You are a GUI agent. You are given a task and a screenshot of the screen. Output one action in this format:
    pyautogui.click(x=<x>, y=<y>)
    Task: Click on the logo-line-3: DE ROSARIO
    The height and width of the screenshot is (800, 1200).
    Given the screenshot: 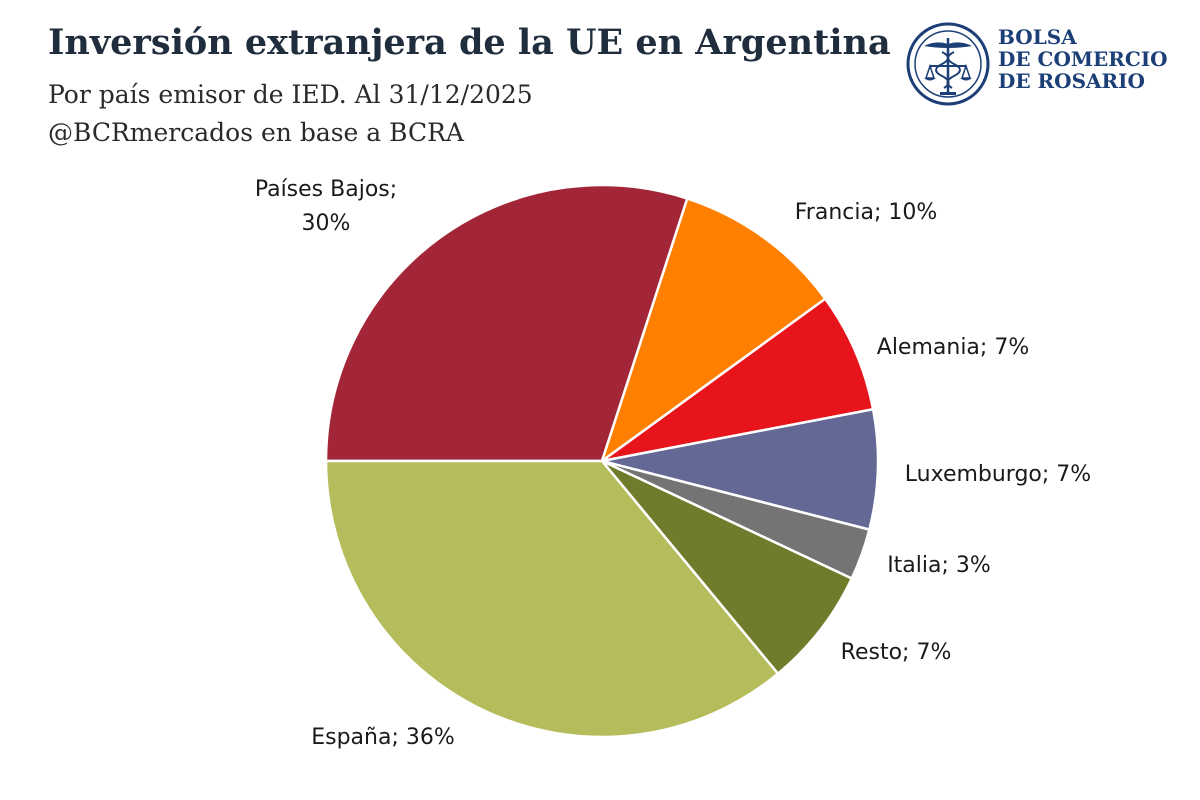 What is the action you would take?
    pyautogui.click(x=1071, y=81)
    